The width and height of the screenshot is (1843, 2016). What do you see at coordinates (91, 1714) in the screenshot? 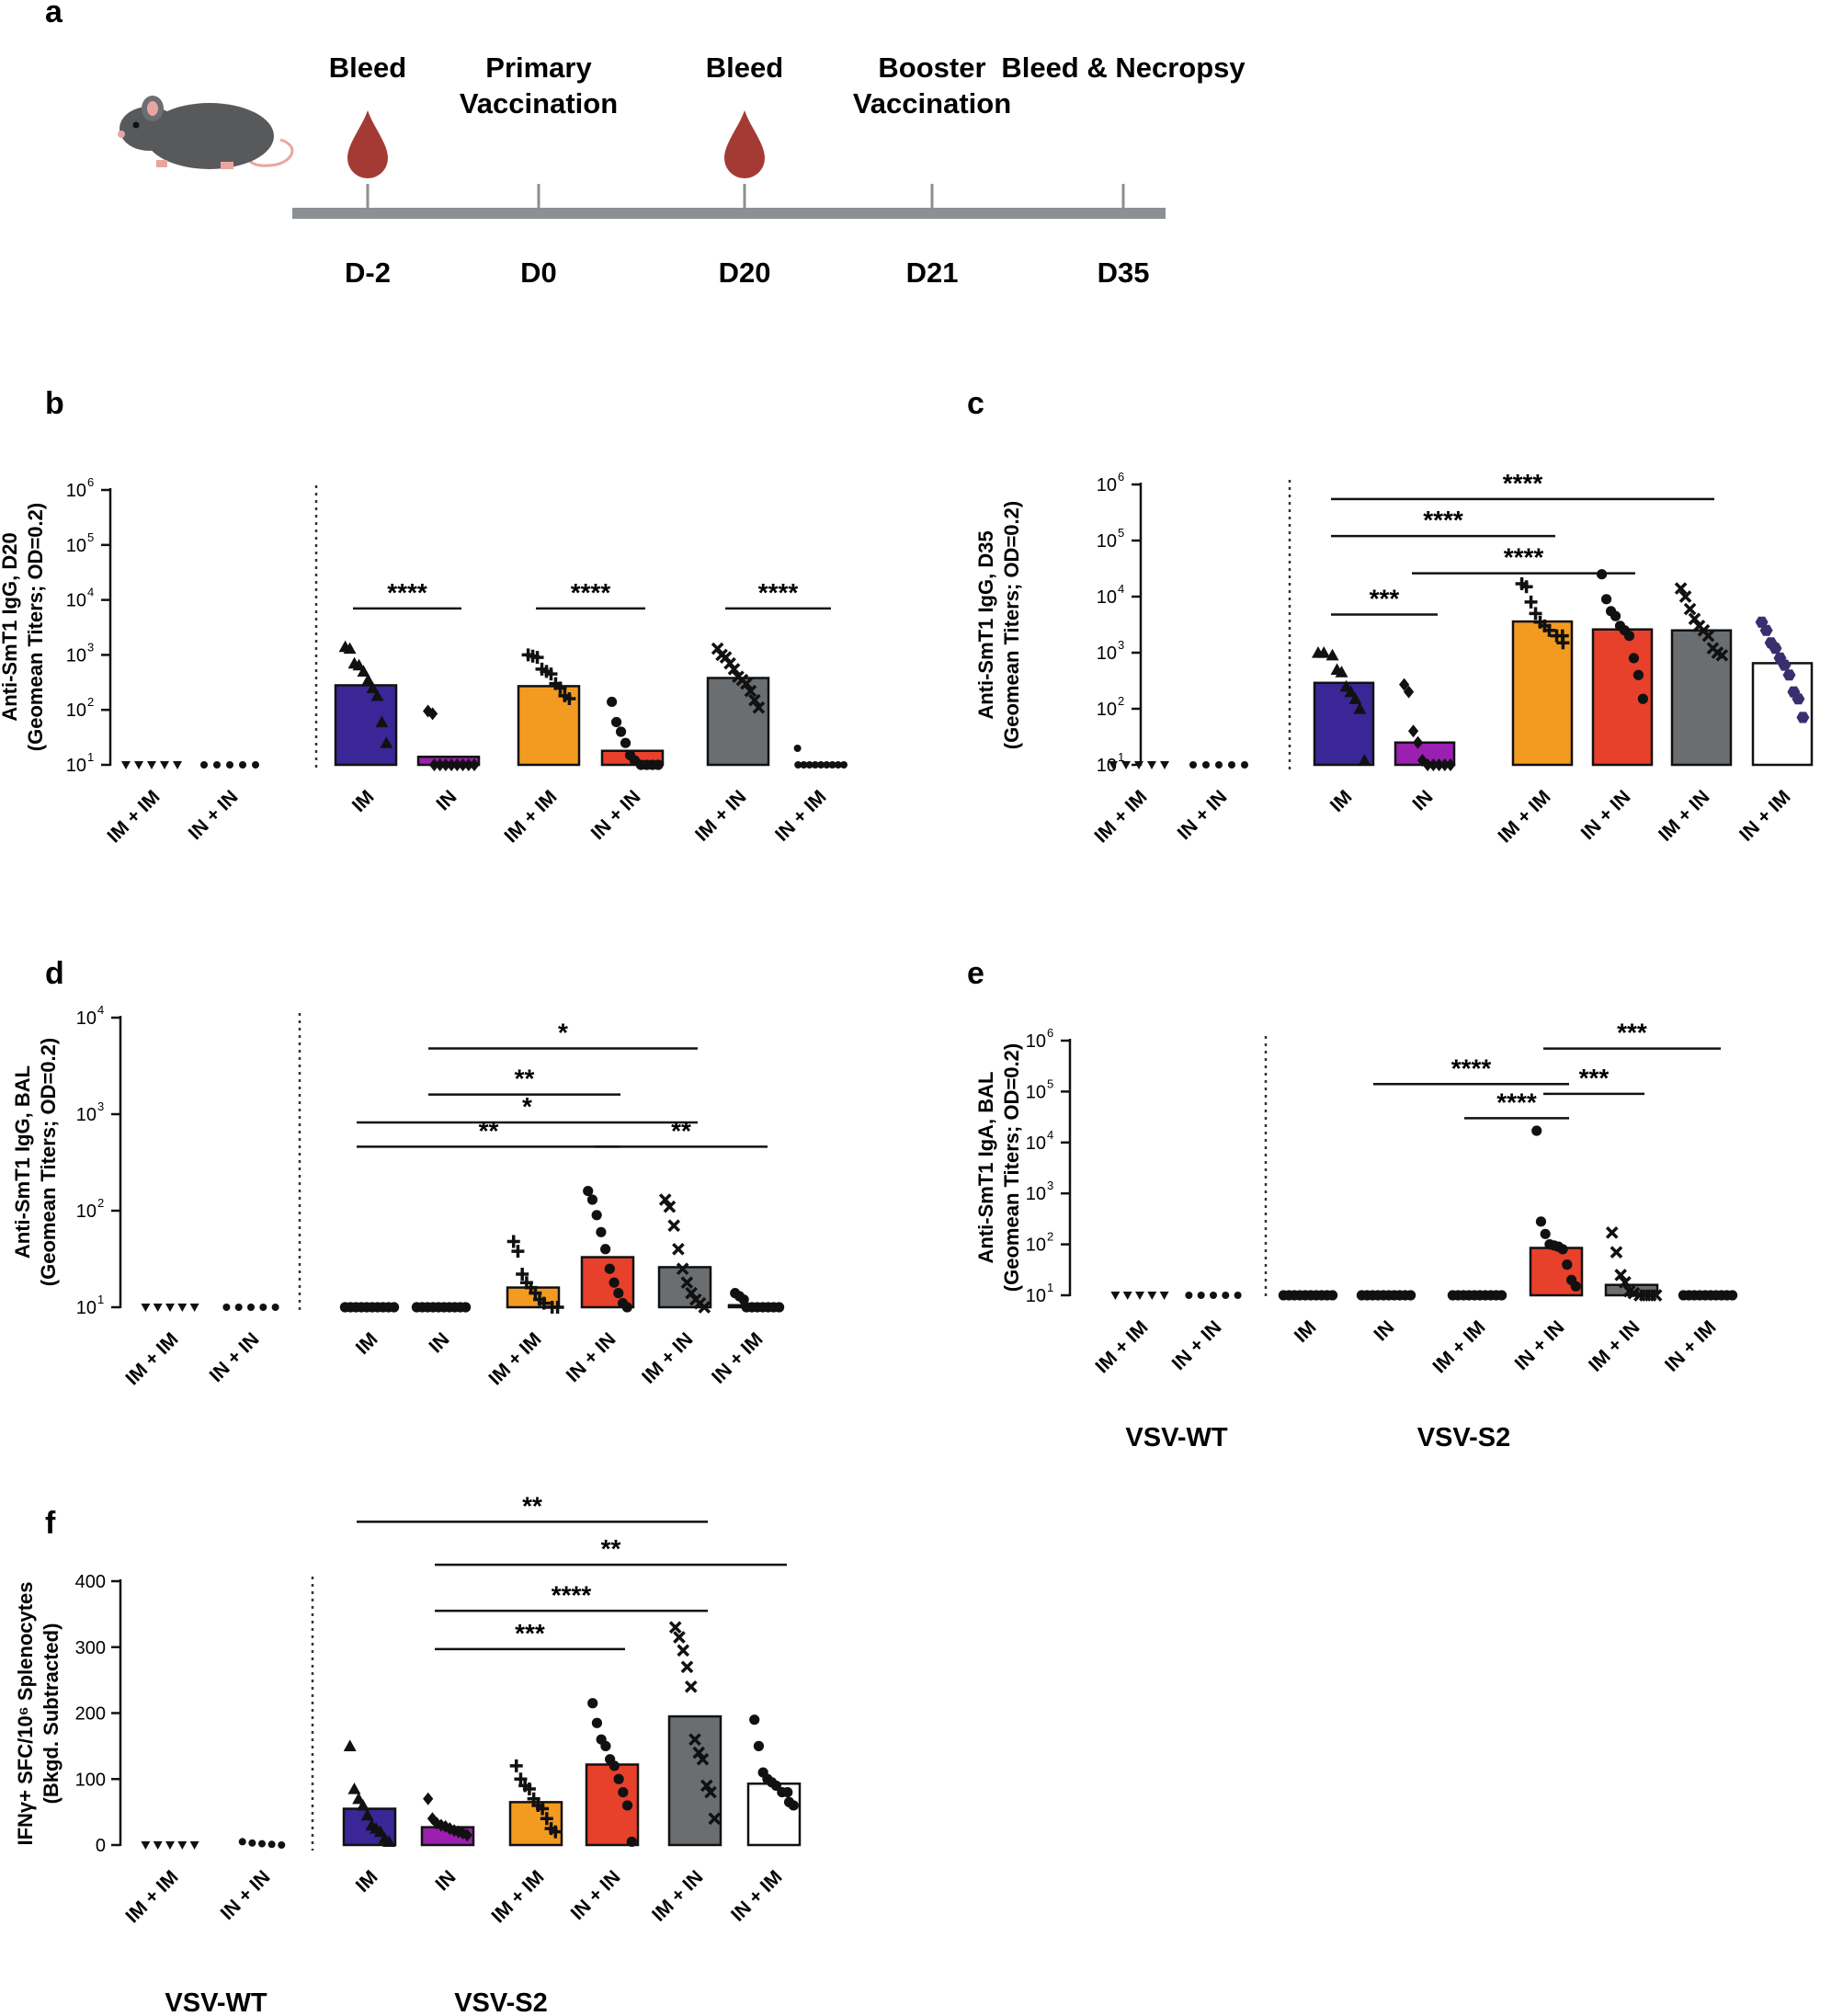
I see `y-tick-label: 200` at bounding box center [91, 1714].